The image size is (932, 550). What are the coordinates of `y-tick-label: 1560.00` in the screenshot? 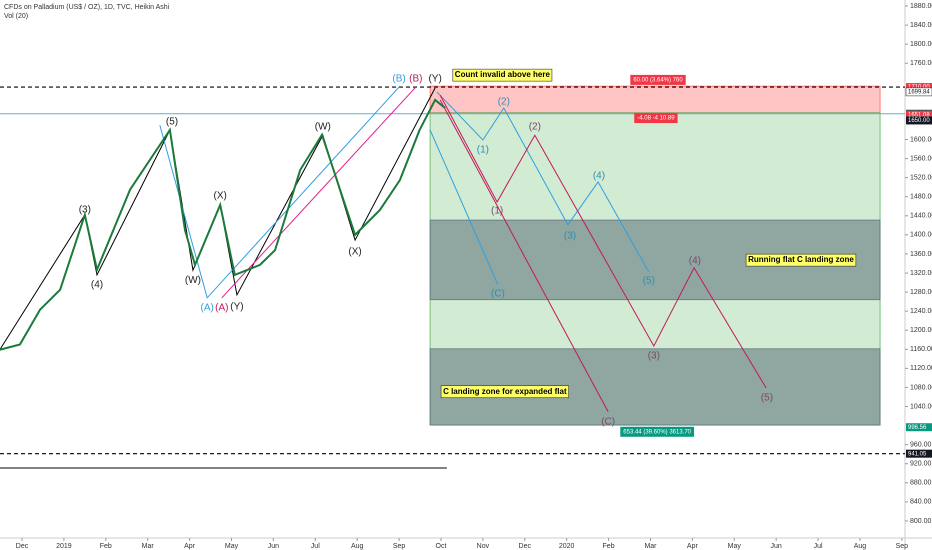 It's located at (921, 158).